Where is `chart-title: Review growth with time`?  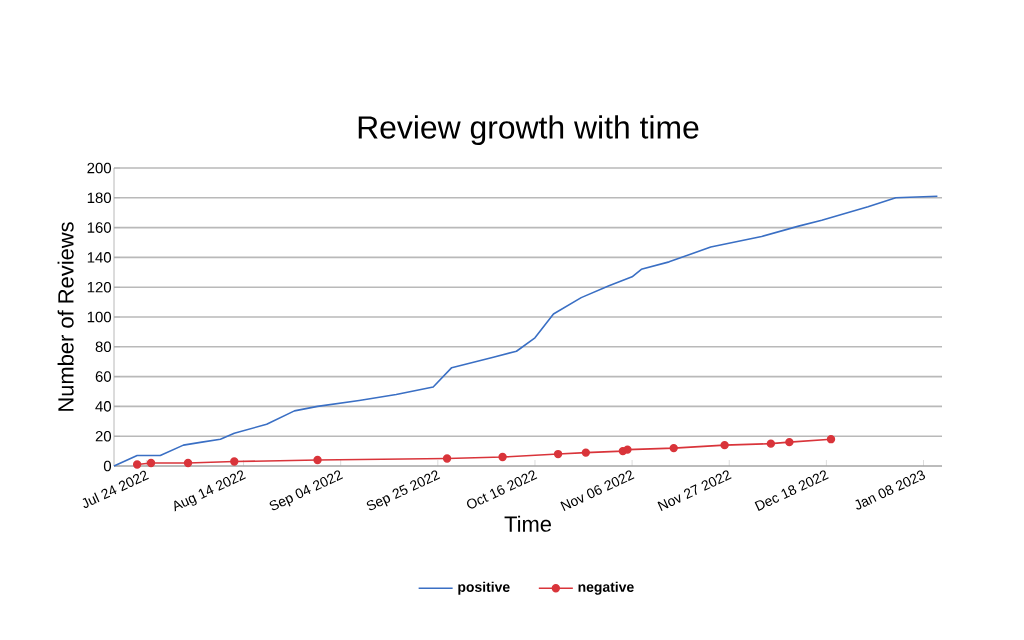 chart-title: Review growth with time is located at coordinates (528, 130).